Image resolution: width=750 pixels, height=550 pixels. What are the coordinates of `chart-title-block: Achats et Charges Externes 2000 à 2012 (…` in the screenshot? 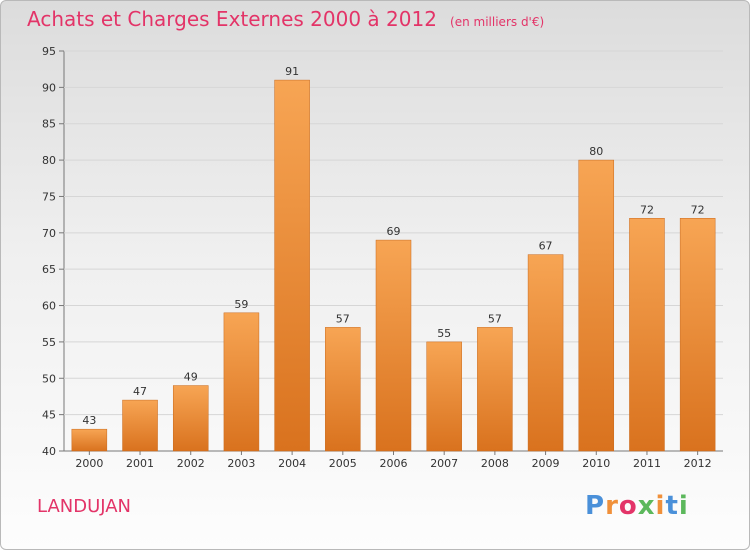 It's located at (285, 19).